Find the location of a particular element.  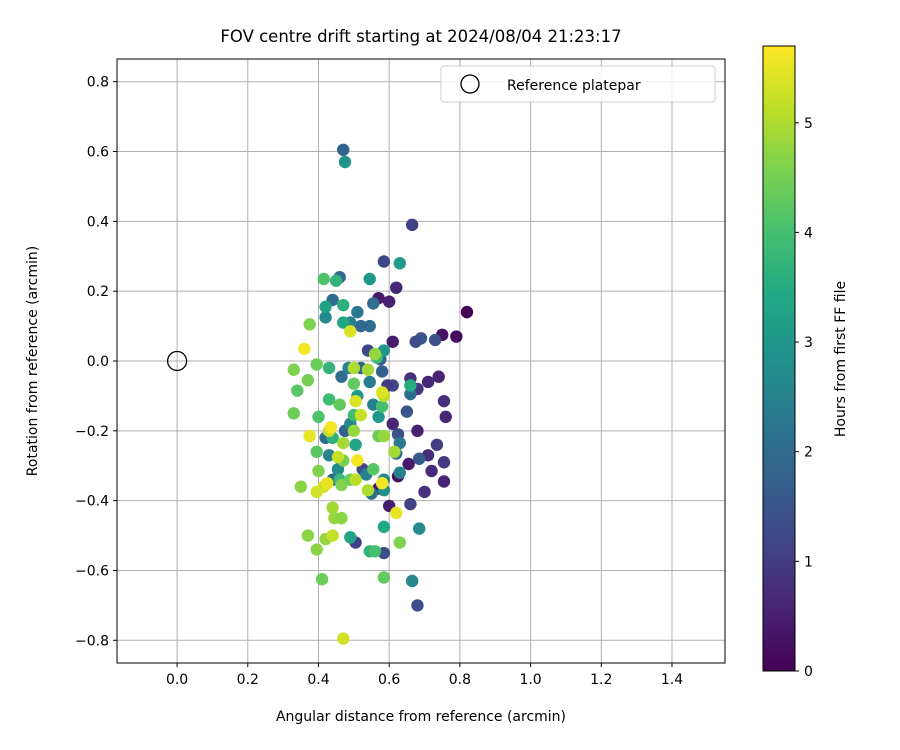

y-axis-ticks: −0.8 −0.6 −0.4 −0.2 0.0 0.2 0.4 0.6 0.8 is located at coordinates (96, 362).